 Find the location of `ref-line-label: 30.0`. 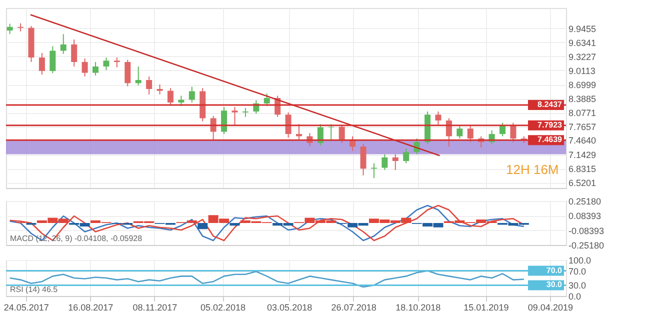

ref-line-label: 30.0 is located at coordinates (554, 285).